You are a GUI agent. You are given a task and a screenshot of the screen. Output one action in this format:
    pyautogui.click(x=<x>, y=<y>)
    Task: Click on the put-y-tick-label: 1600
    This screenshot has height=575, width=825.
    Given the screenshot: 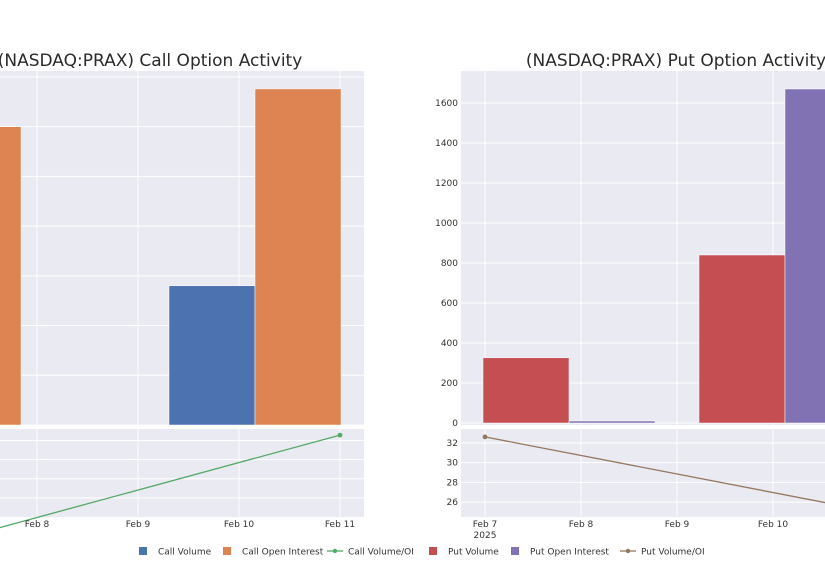 What is the action you would take?
    pyautogui.click(x=446, y=104)
    